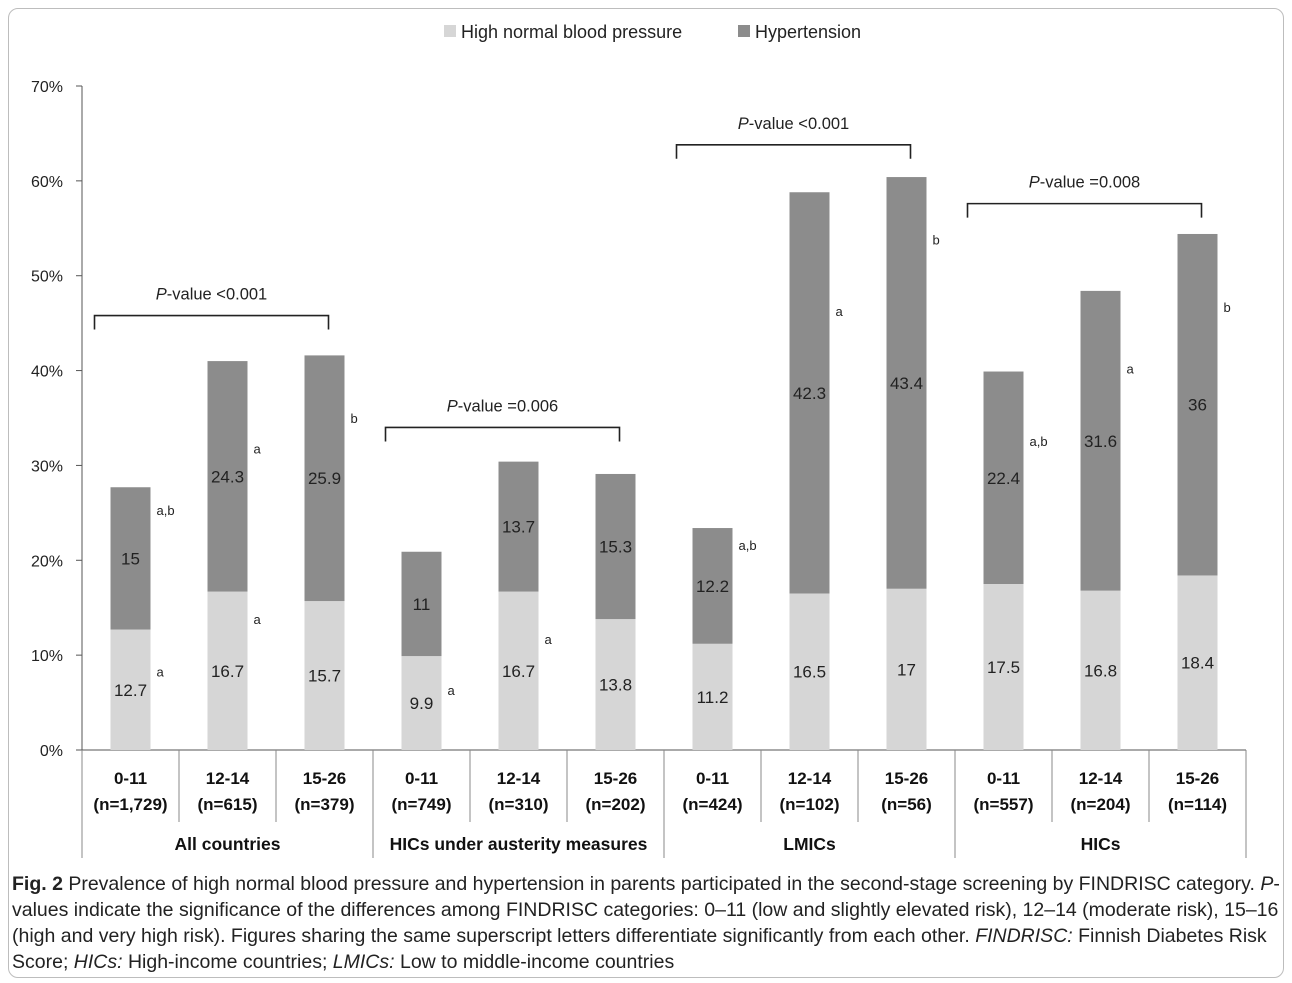  I want to click on y-tick-label: 20%, so click(47, 561).